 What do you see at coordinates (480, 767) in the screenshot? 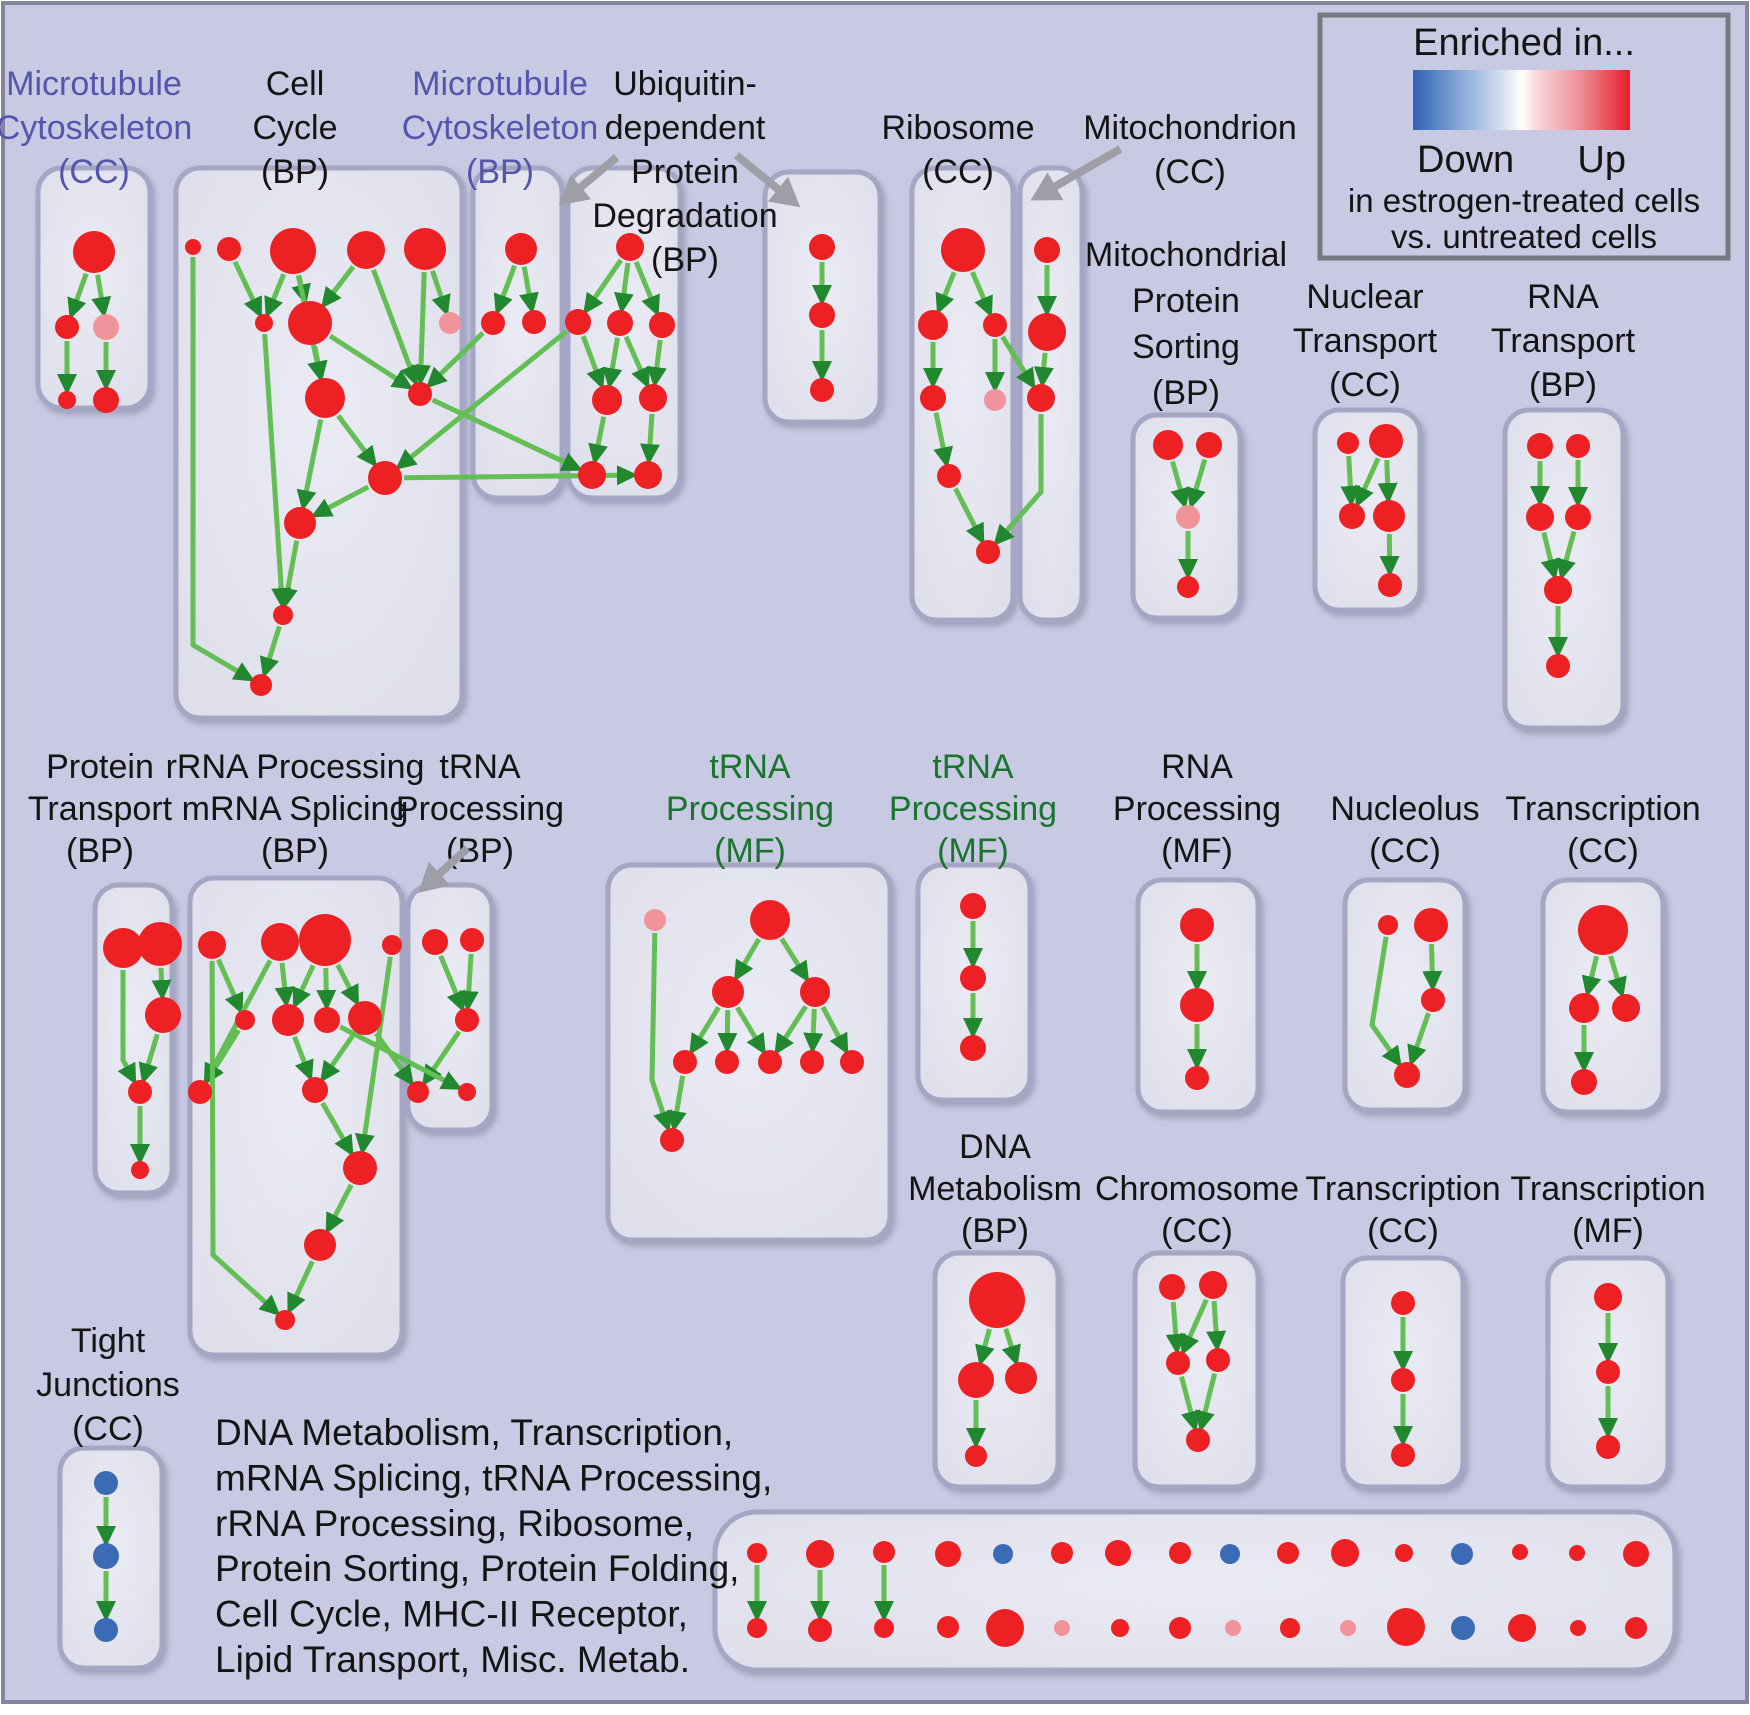
I see `label-trna-processing-bp-line0: tRNA` at bounding box center [480, 767].